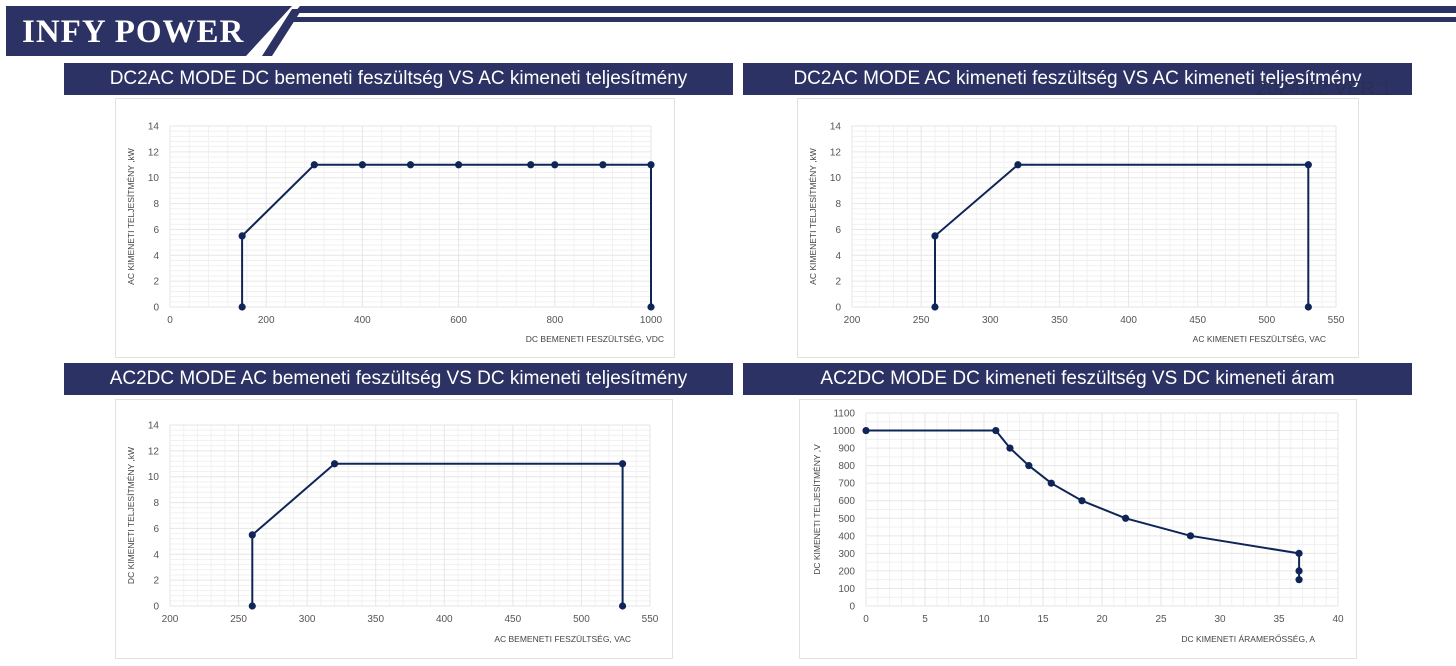 Image resolution: width=1456 pixels, height=666 pixels. I want to click on y-tick-label: 300, so click(846, 554).